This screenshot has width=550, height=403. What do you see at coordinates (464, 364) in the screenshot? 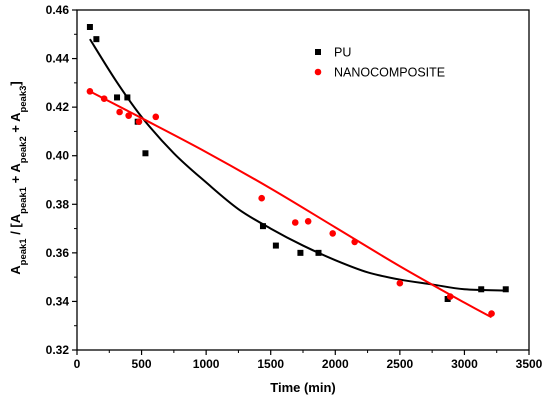
I see `x-tick-label: 3000` at bounding box center [464, 364].